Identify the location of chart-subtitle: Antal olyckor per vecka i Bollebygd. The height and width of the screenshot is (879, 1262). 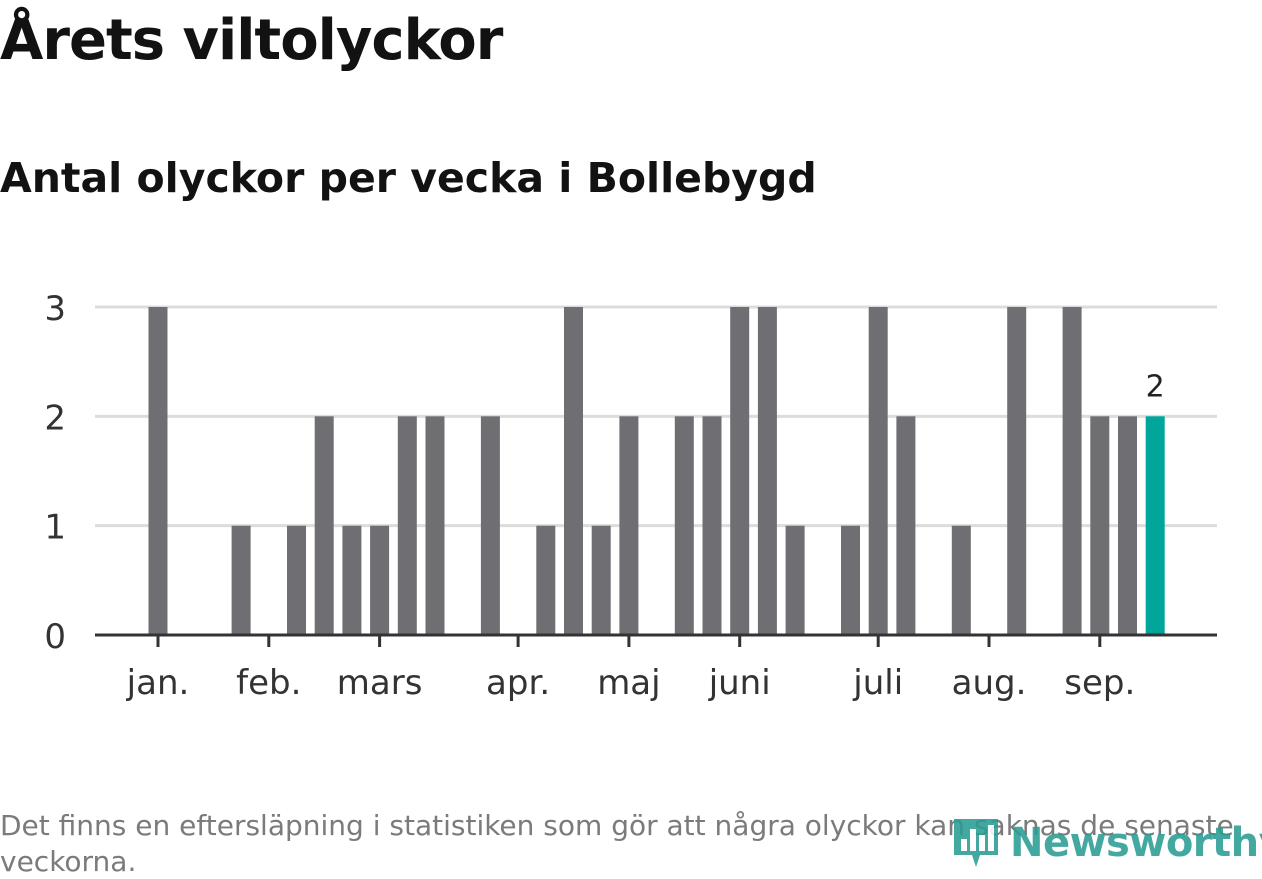
(408, 178).